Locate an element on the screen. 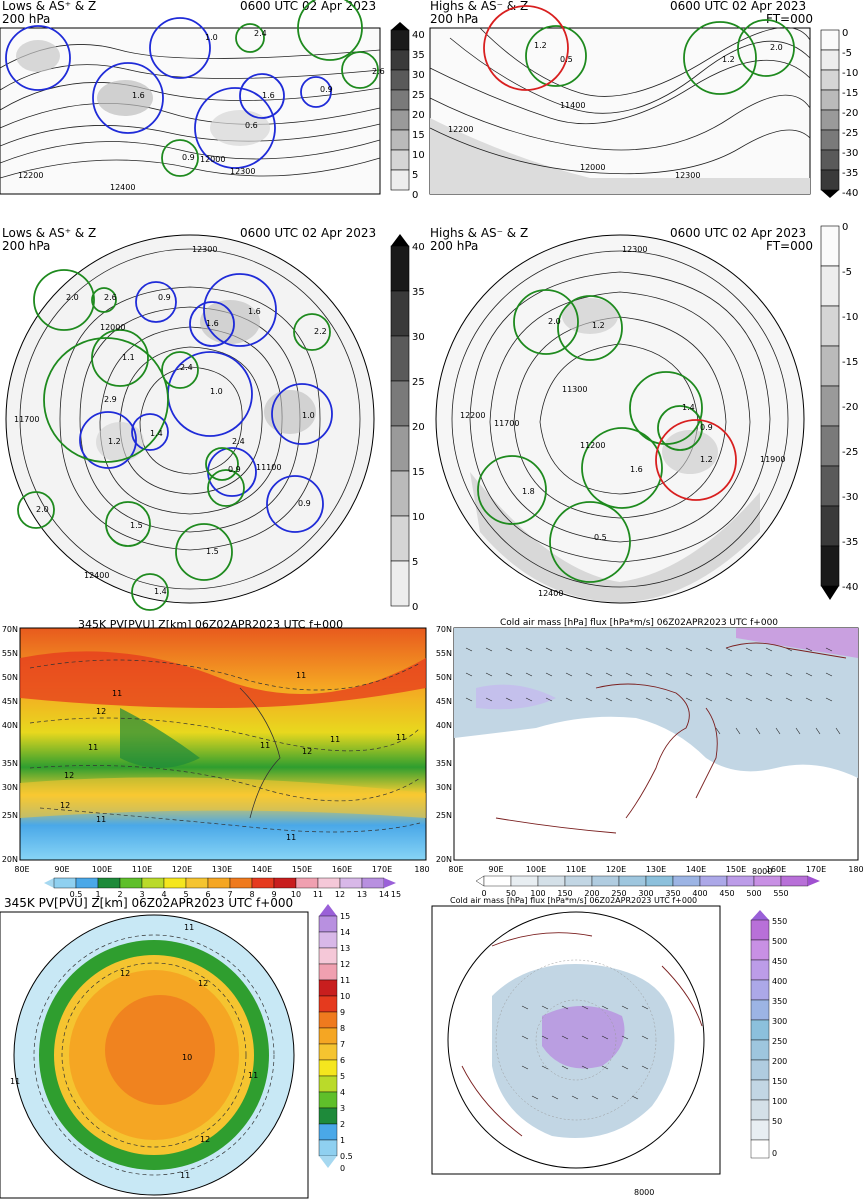 The height and width of the screenshot is (1200, 866). lows-polar-title: Lows & AS⁺ & Z is located at coordinates (49, 233).